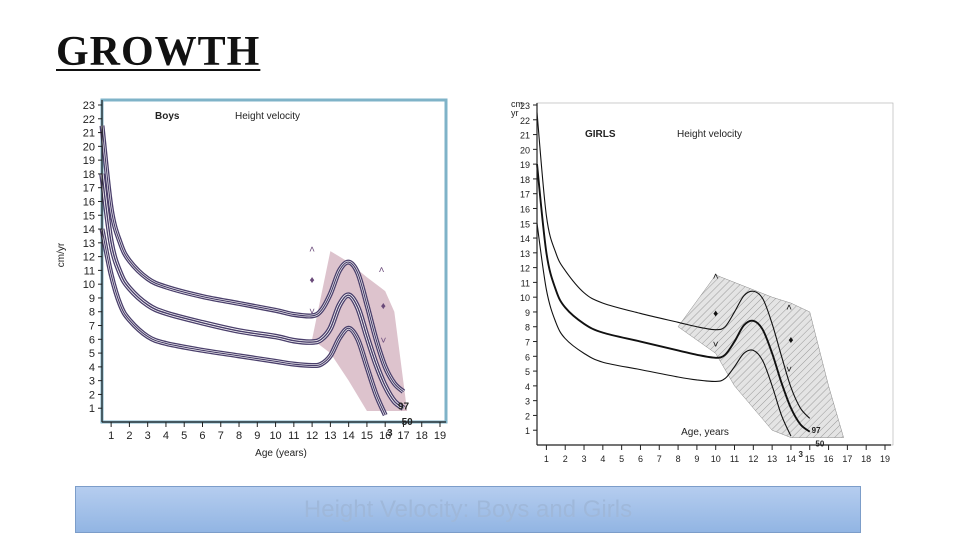 This screenshot has width=960, height=540. I want to click on caption-box: Height Velocity: Boys and Girls, so click(468, 509).